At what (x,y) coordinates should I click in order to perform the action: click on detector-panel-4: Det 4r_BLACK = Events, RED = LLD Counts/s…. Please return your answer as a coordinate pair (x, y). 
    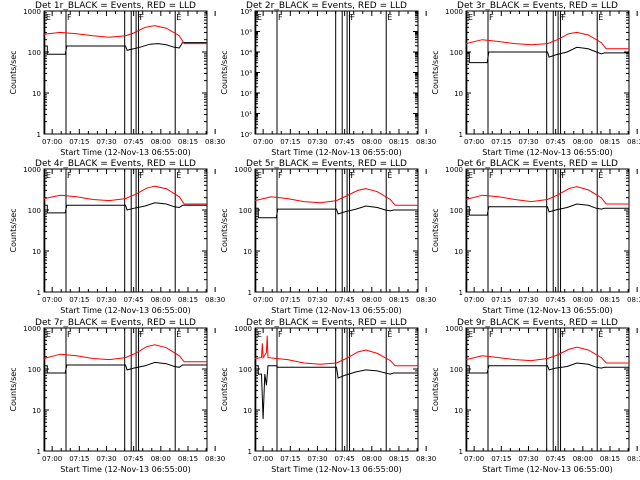
    Looking at the image, I should click on (117, 237).